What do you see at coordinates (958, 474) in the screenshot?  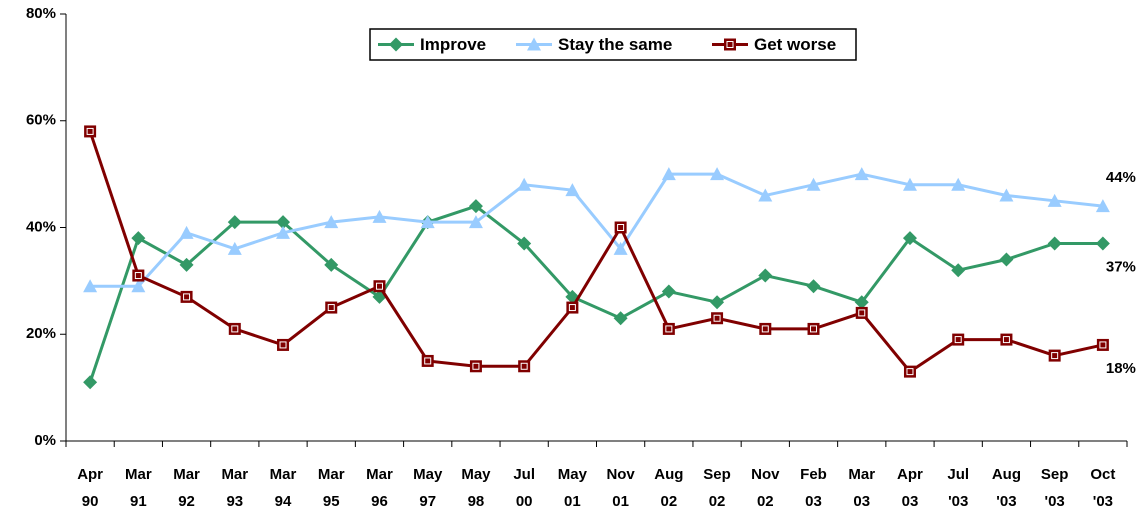 I see `x-tick-label: Jul` at bounding box center [958, 474].